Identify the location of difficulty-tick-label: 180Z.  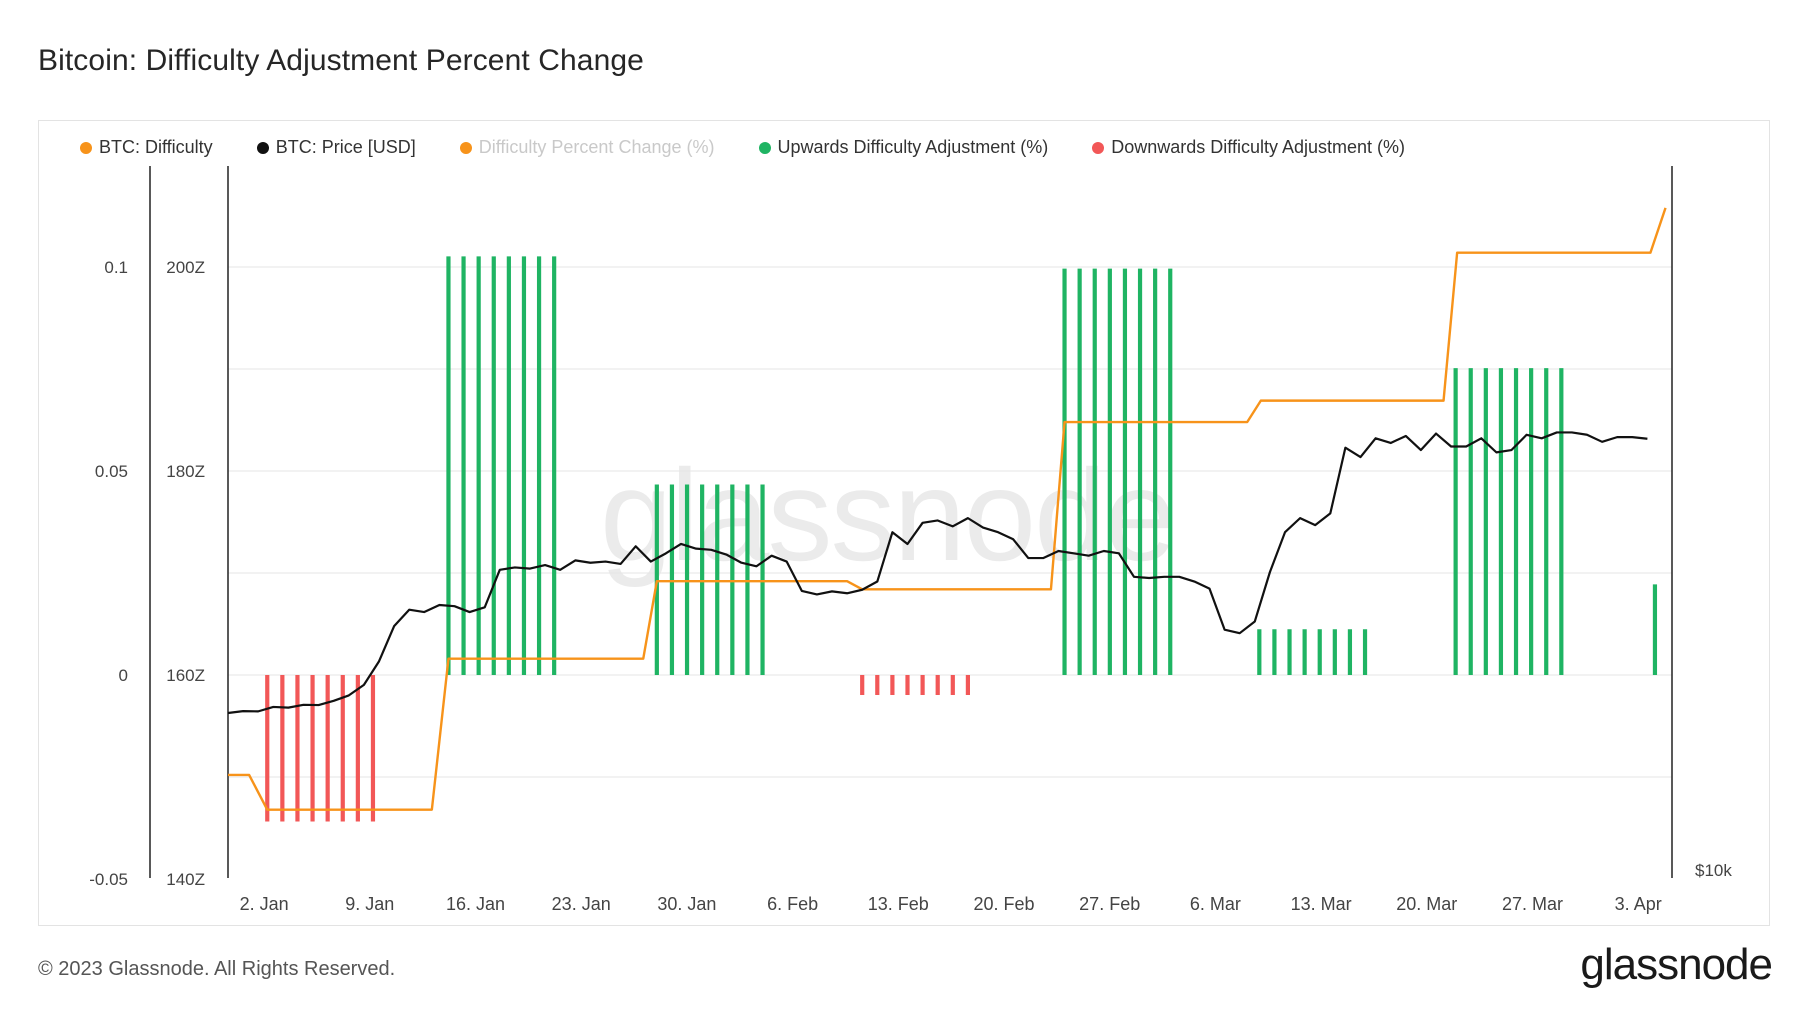
(185, 471).